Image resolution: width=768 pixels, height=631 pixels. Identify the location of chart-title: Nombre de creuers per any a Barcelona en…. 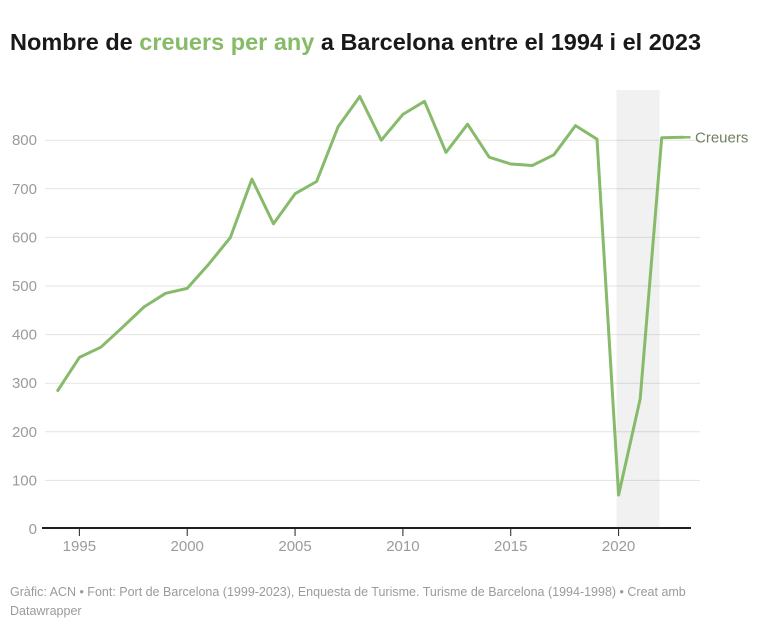
(367, 42).